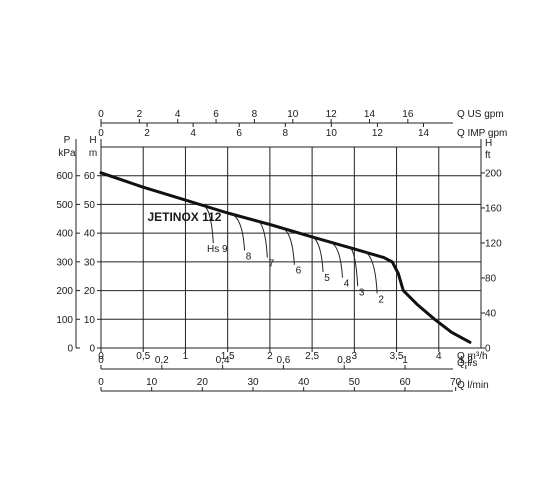 The height and width of the screenshot is (504, 560). I want to click on y-axis-kpa-title: P, so click(67, 140).